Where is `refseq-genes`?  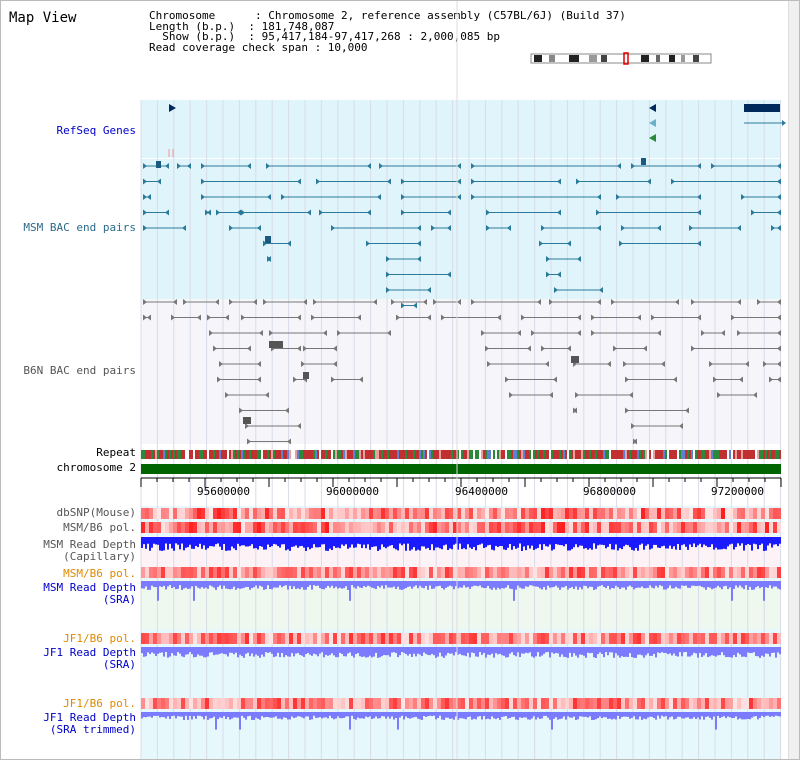 refseq-genes is located at coordinates (477, 130).